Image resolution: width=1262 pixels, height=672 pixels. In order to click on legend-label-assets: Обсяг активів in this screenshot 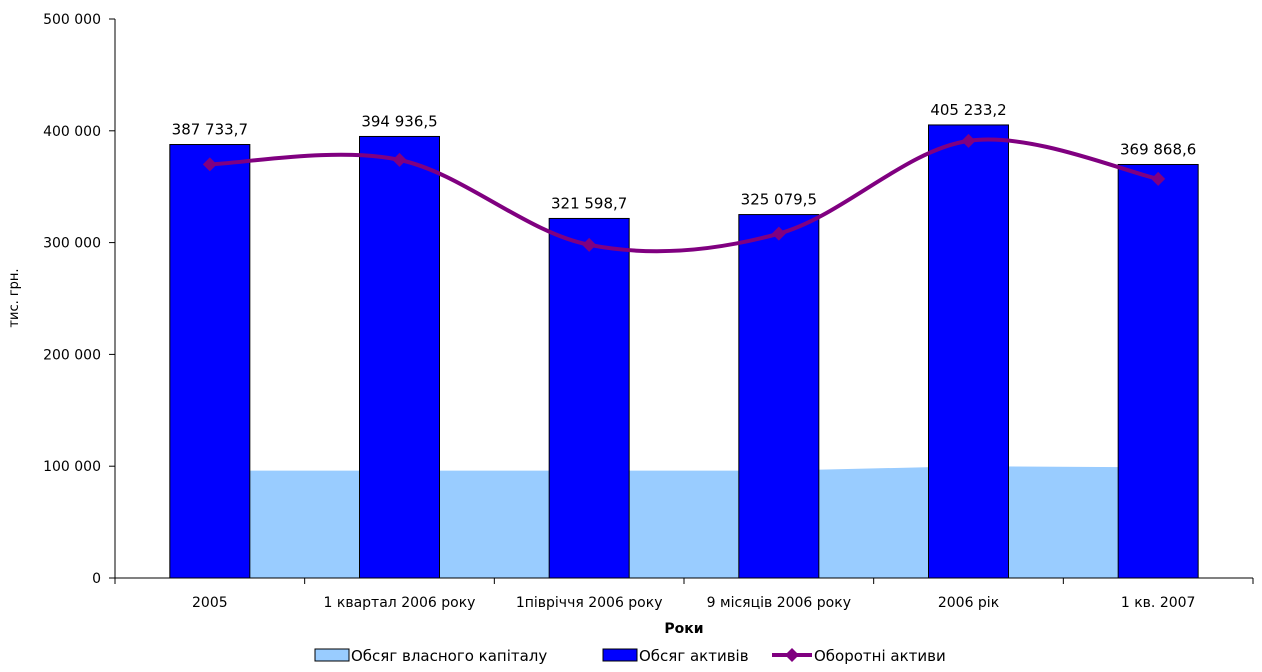, I will do `click(694, 656)`.